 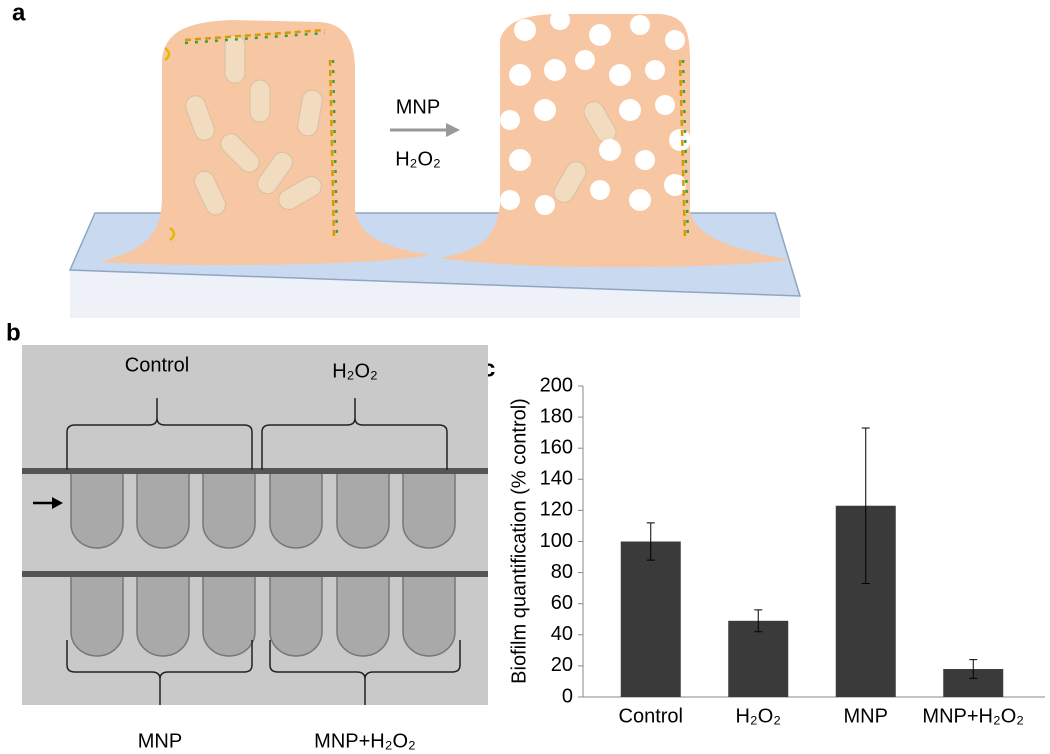 I want to click on group-label: H₂O₂, so click(x=355, y=371).